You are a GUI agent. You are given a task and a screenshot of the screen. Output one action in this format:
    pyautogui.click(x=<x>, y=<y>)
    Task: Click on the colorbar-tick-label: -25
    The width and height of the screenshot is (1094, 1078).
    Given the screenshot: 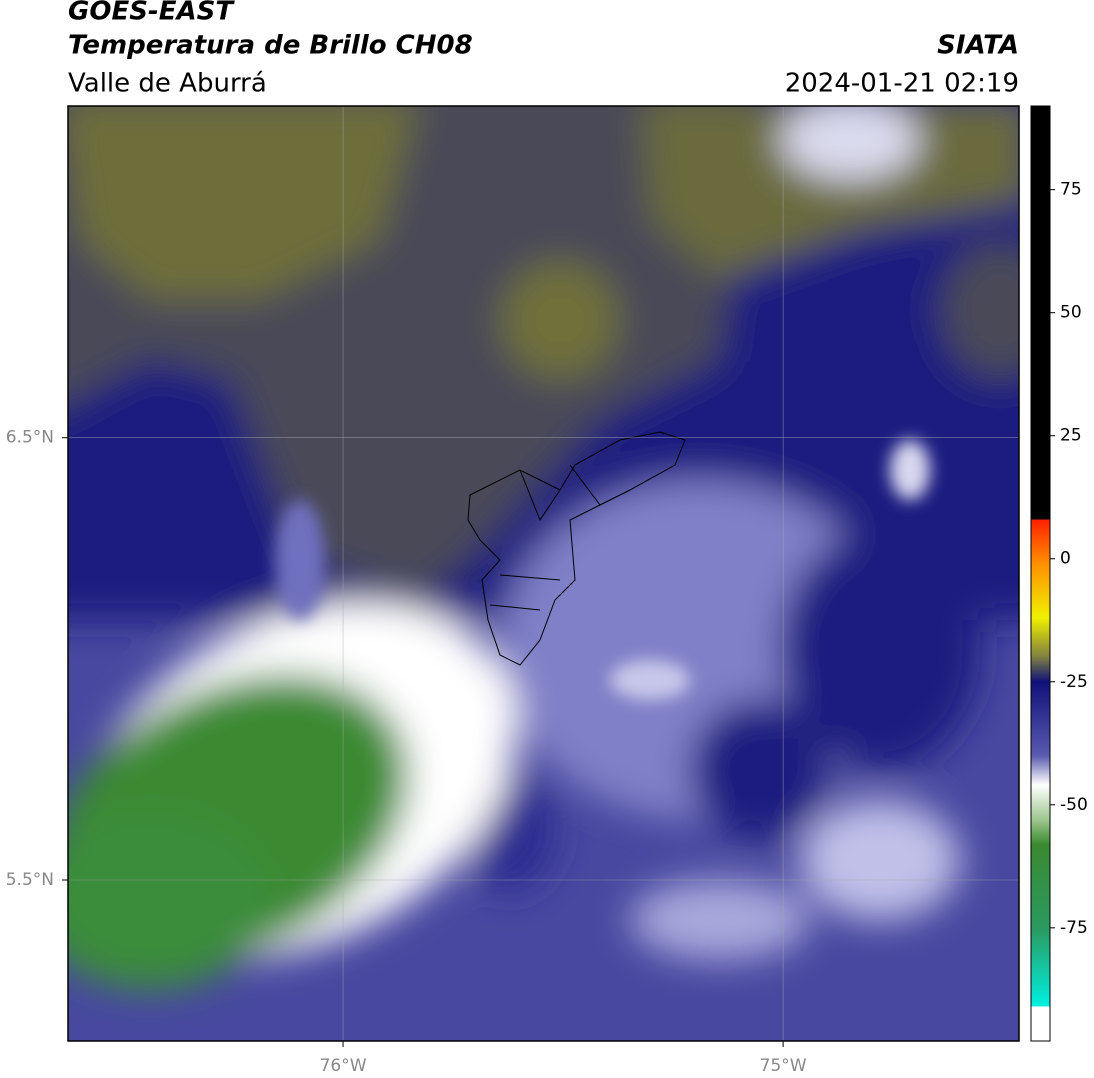 What is the action you would take?
    pyautogui.click(x=1074, y=682)
    